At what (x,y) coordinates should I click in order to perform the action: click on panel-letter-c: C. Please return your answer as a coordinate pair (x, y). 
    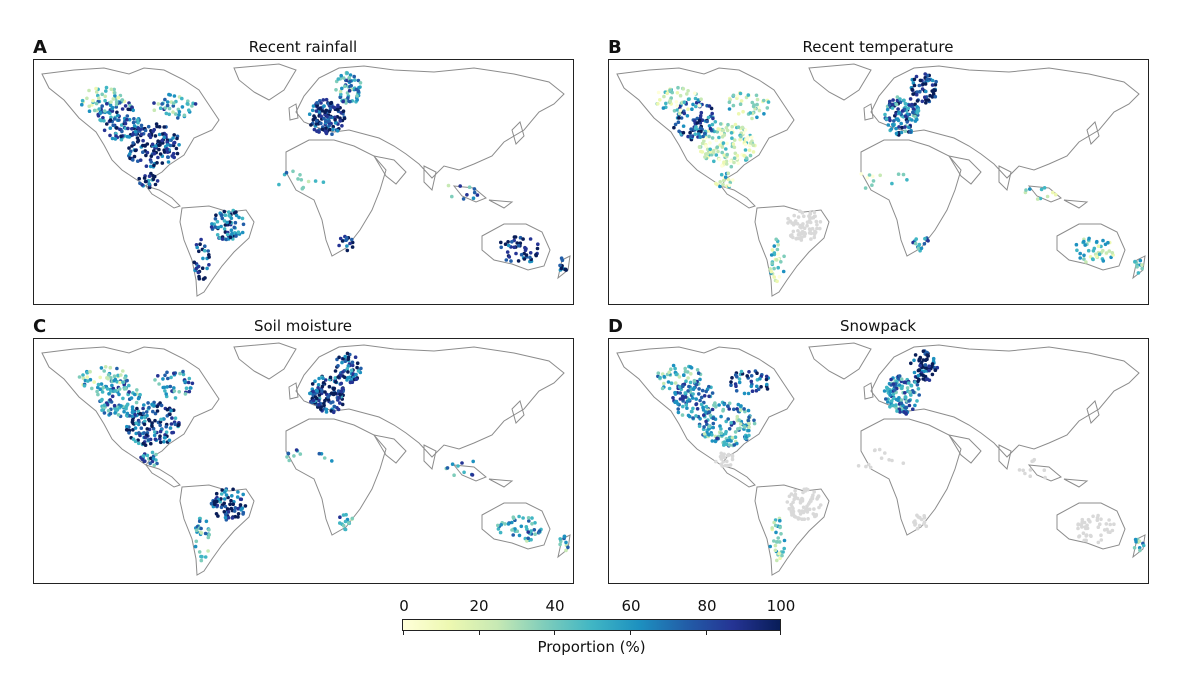
    Looking at the image, I should click on (40, 326).